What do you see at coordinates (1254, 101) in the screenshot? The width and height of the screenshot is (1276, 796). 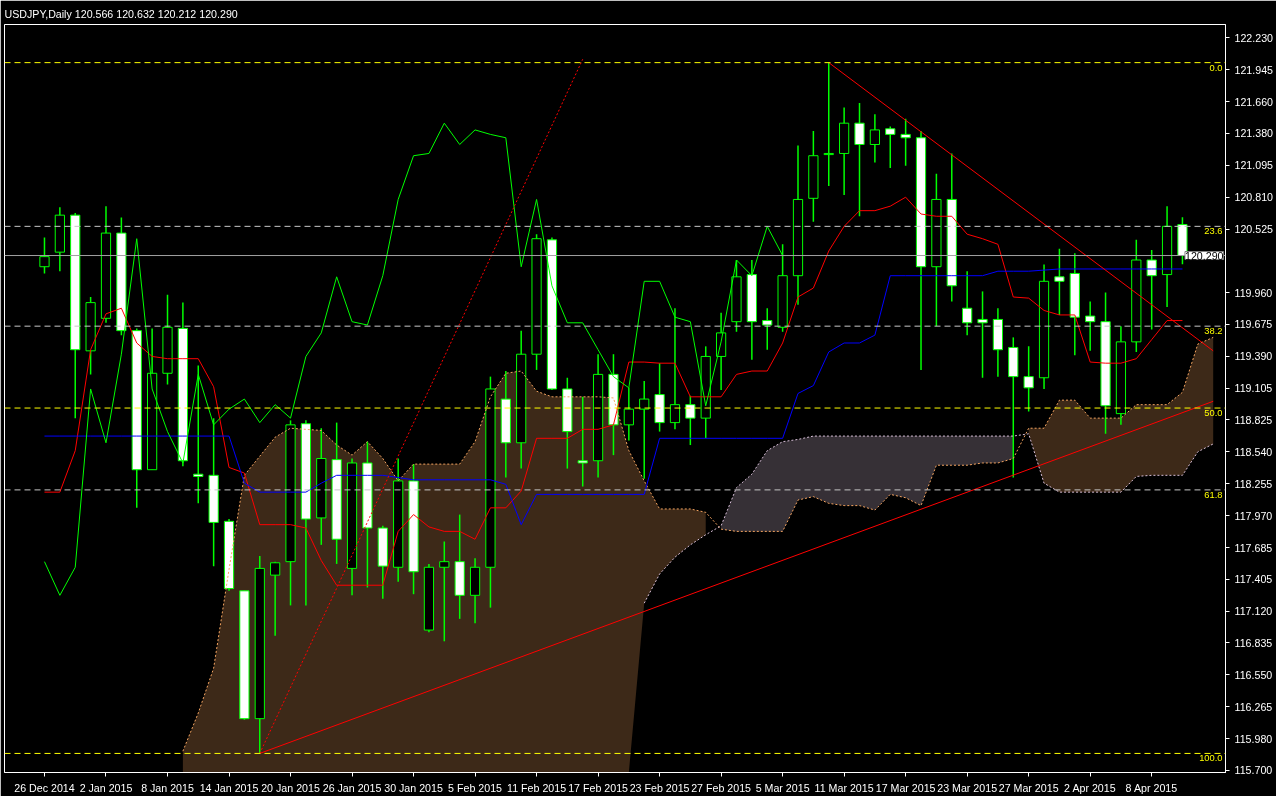 I see `y-tick-label: 121.660` at bounding box center [1254, 101].